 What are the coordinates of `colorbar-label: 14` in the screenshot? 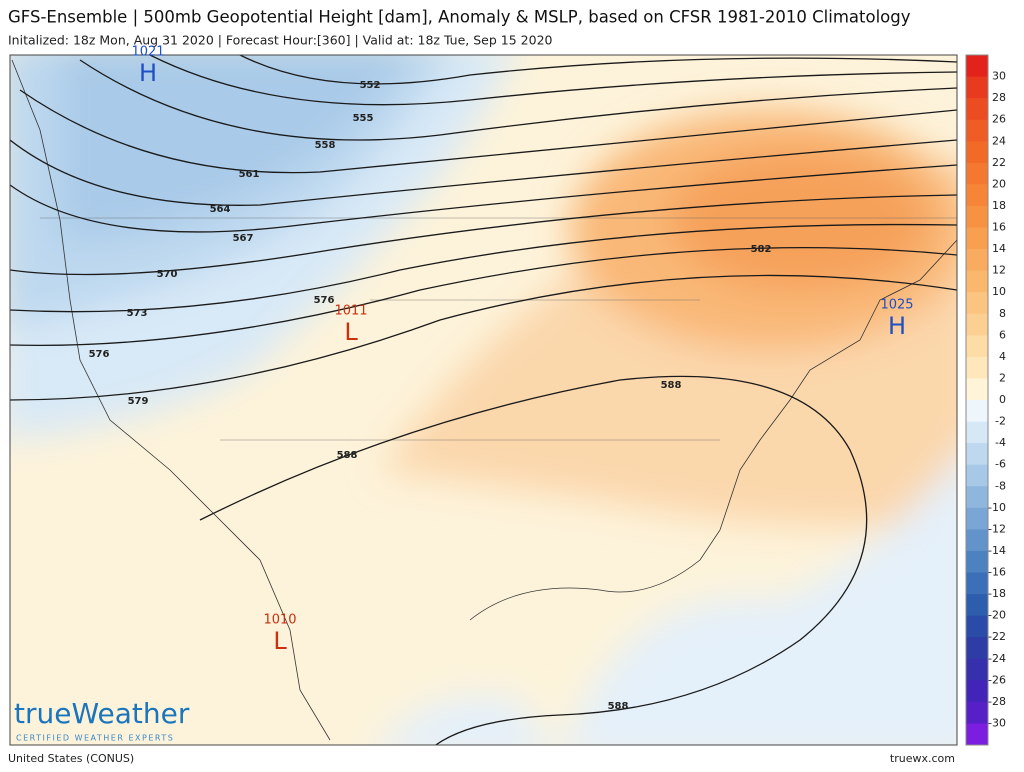 It's located at (999, 248).